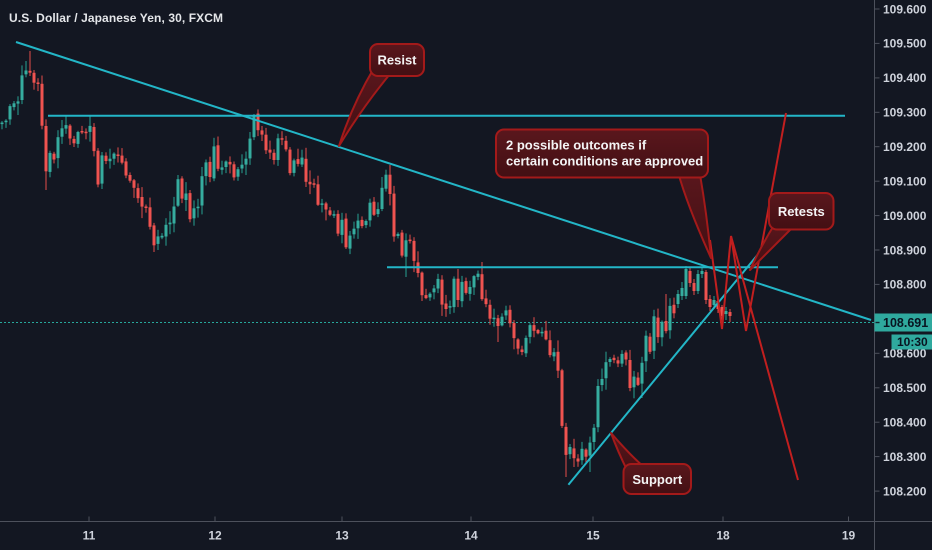  What do you see at coordinates (801, 211) in the screenshot?
I see `svg-text: Retests` at bounding box center [801, 211].